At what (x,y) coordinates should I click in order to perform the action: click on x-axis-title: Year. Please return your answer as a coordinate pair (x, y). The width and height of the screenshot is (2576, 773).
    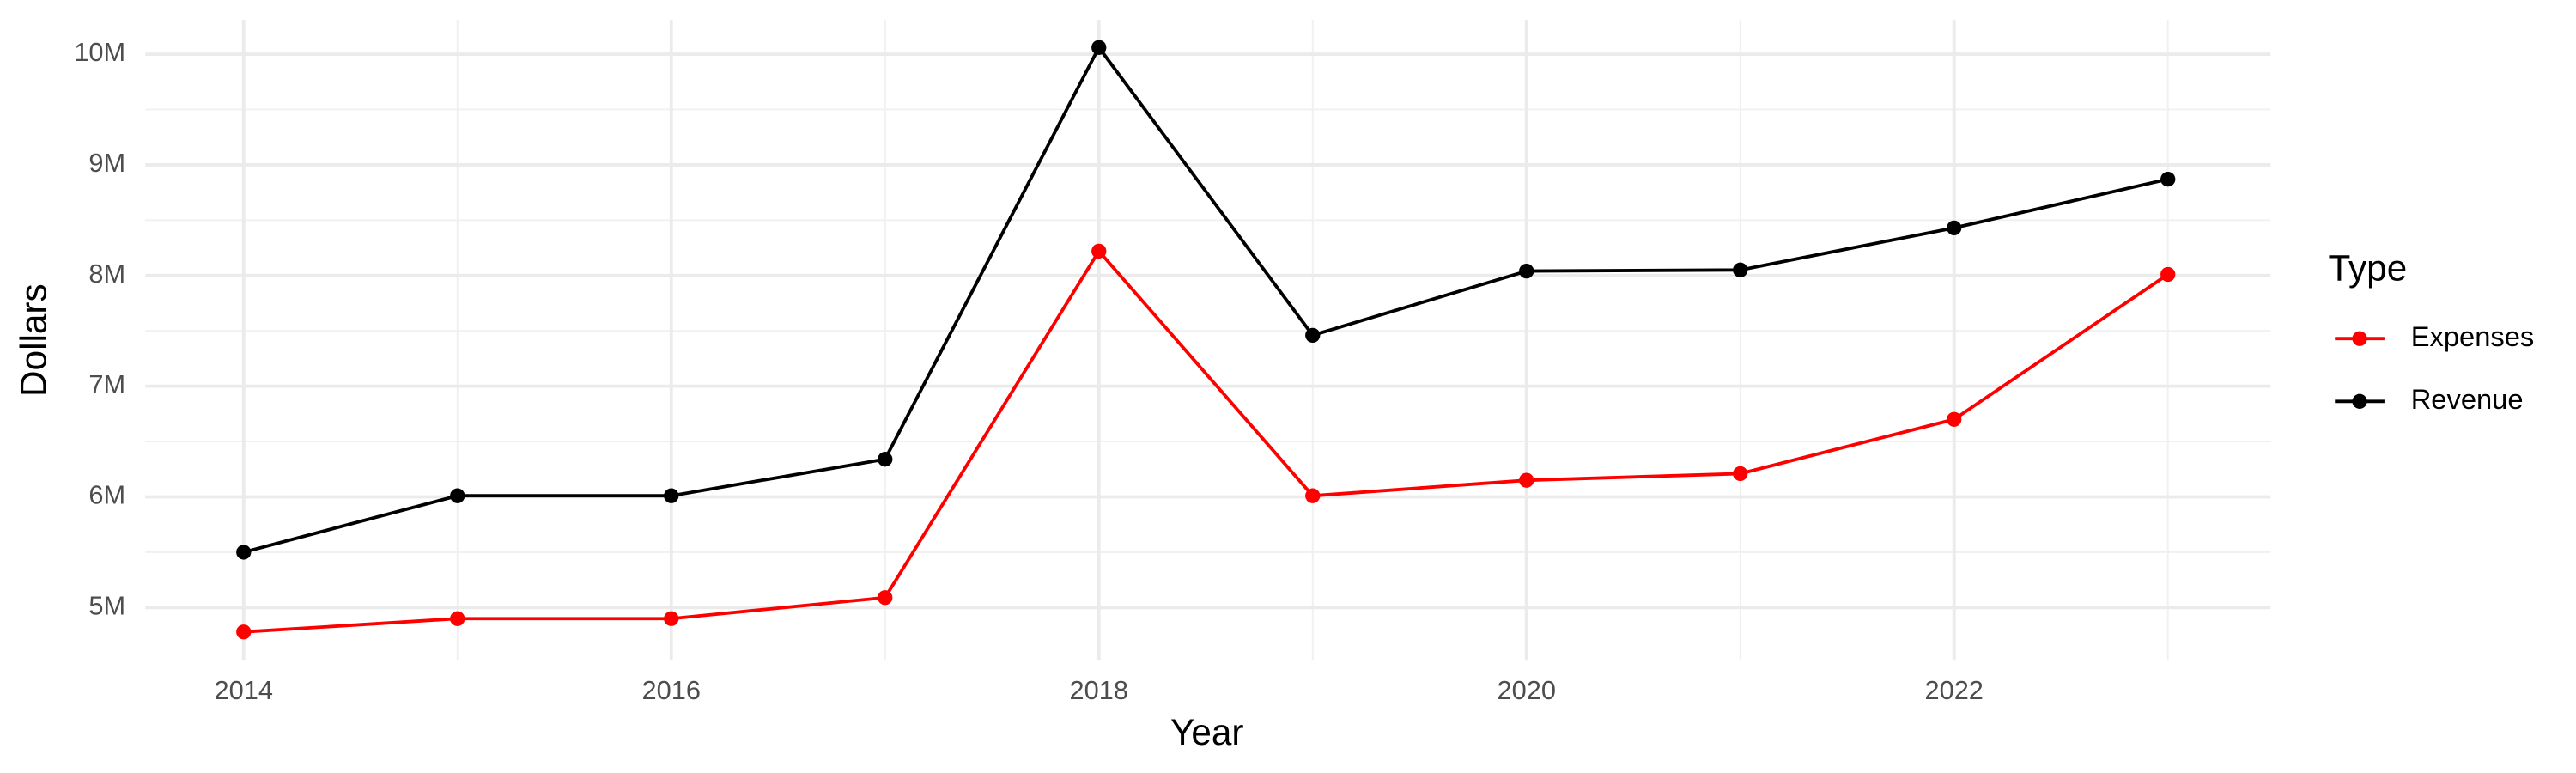
    Looking at the image, I should click on (1206, 732).